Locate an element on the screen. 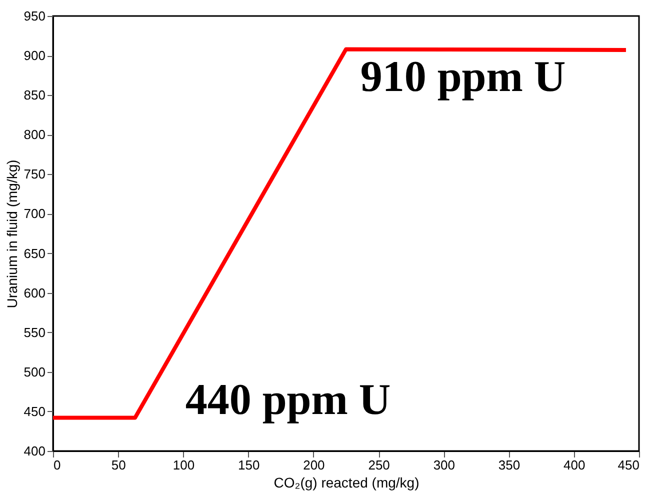 This screenshot has height=495, width=655. y-tick-label: 700 is located at coordinates (35, 214).